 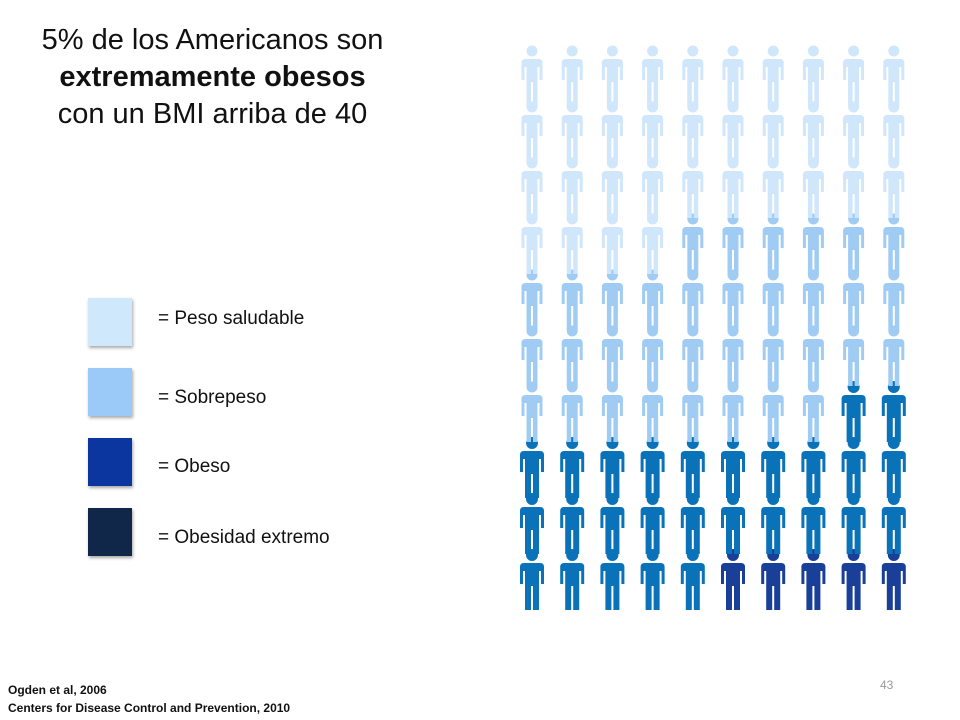 I want to click on title-part2: con un BMI arriba de 40, so click(x=212, y=114).